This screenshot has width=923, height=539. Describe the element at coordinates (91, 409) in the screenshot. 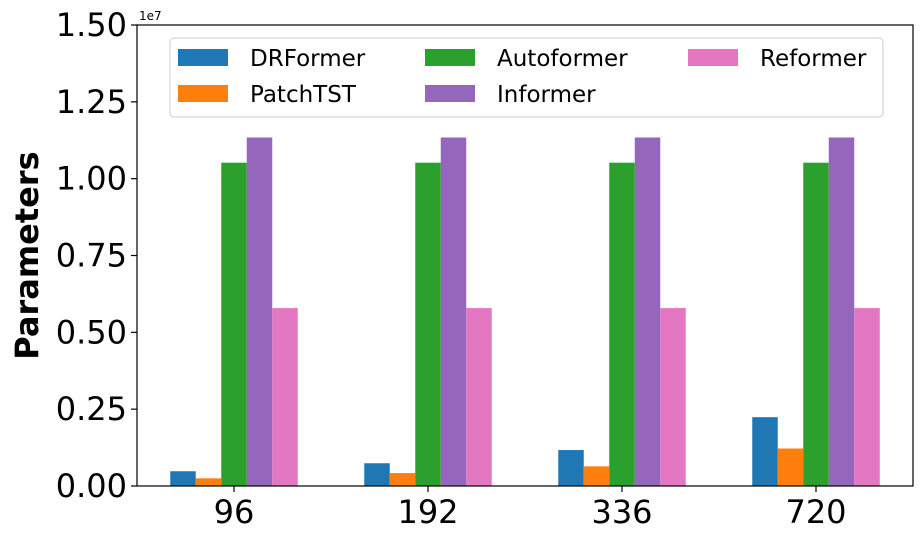

I see `y-tick-label: 0.25` at that location.